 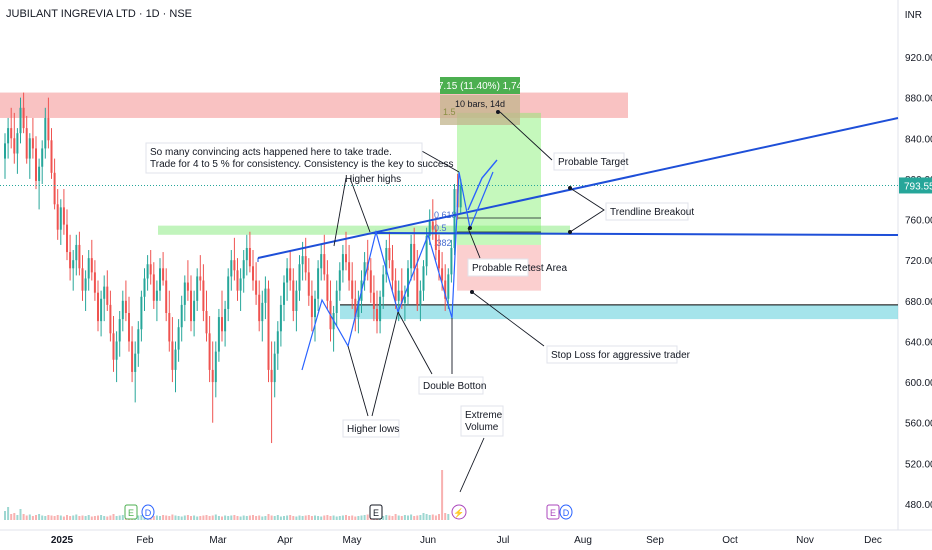 I want to click on projected-move, so click(x=482, y=185).